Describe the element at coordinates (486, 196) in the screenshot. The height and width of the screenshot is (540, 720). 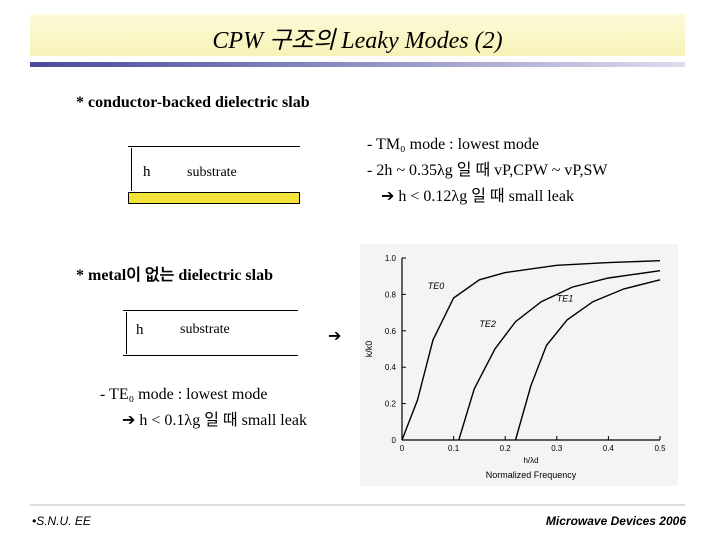
I see `notes1-line3: h < 0.12λg 일 때 small leak` at that location.